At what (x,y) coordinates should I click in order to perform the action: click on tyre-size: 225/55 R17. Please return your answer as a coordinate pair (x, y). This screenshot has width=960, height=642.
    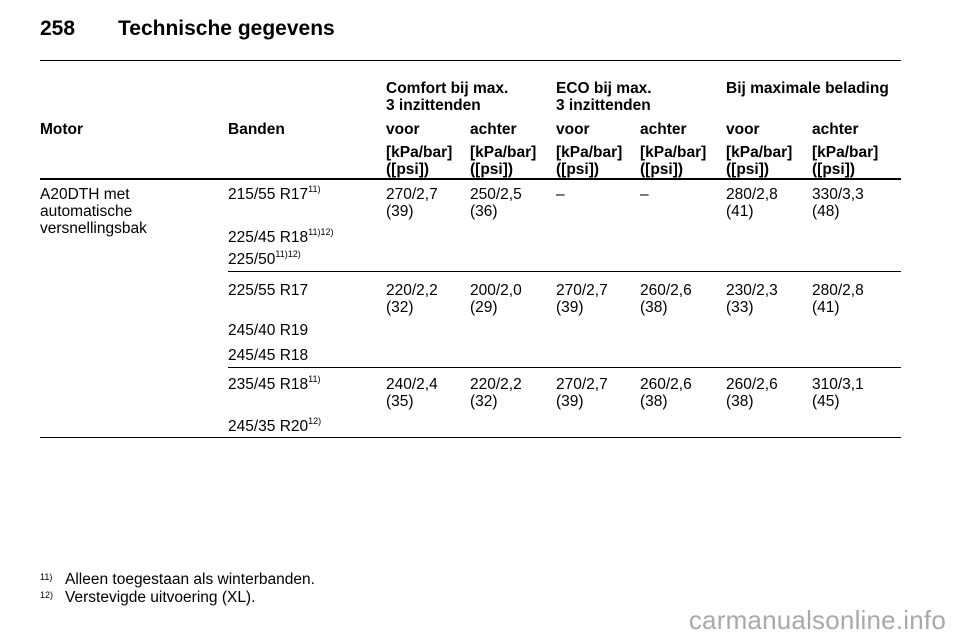
    Looking at the image, I should click on (268, 290).